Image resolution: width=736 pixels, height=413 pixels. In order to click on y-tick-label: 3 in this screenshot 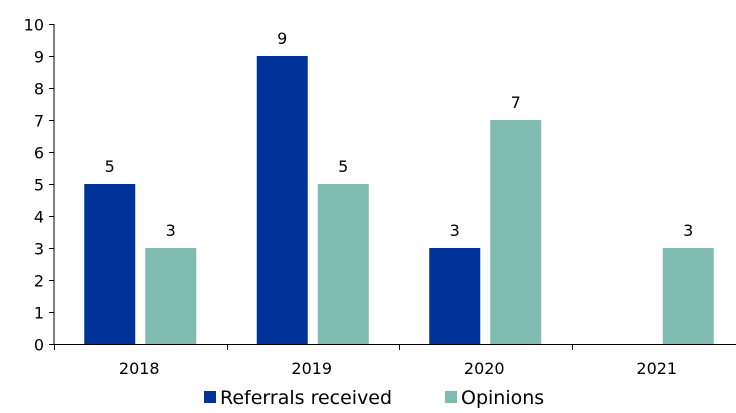, I will do `click(39, 249)`.